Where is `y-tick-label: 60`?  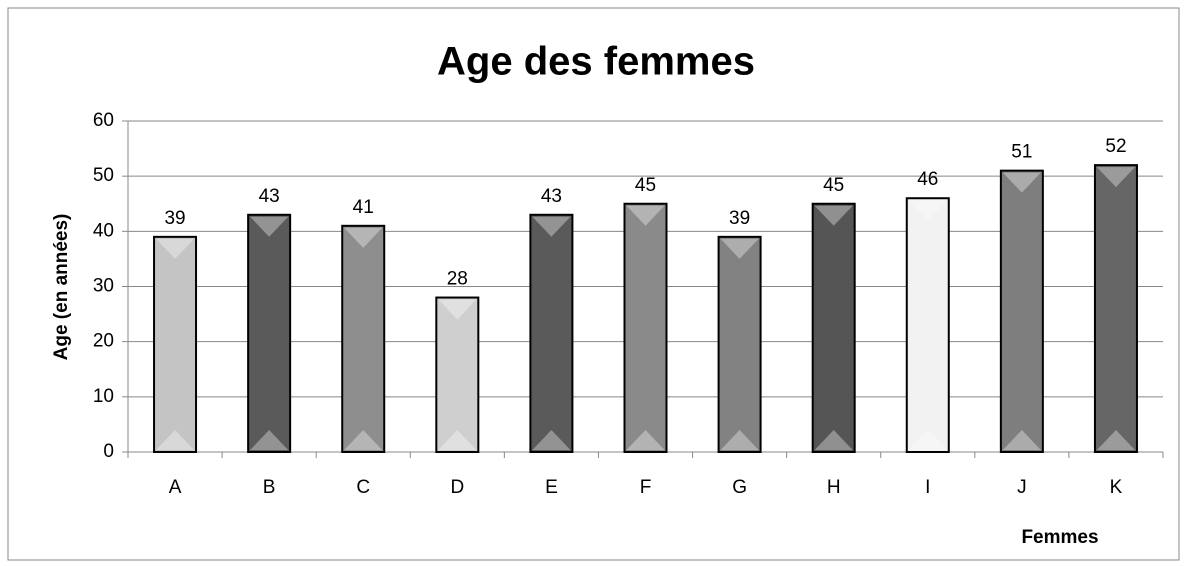 y-tick-label: 60 is located at coordinates (103, 120).